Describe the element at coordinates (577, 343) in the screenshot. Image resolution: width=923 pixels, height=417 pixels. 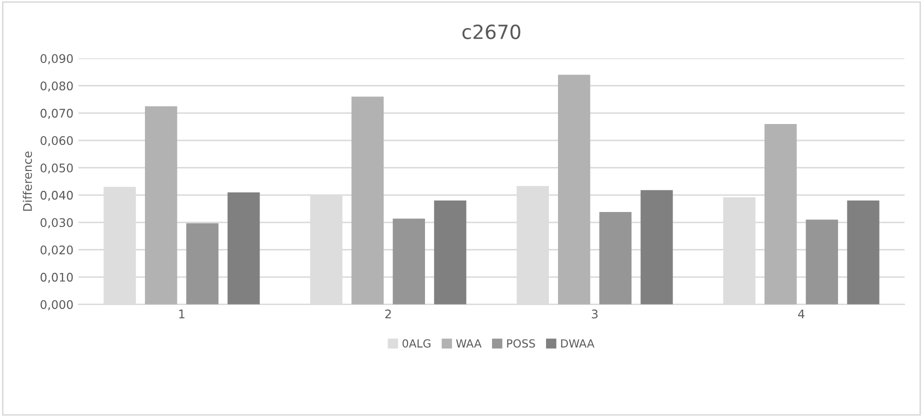
I see `legend-label: DWAA` at that location.